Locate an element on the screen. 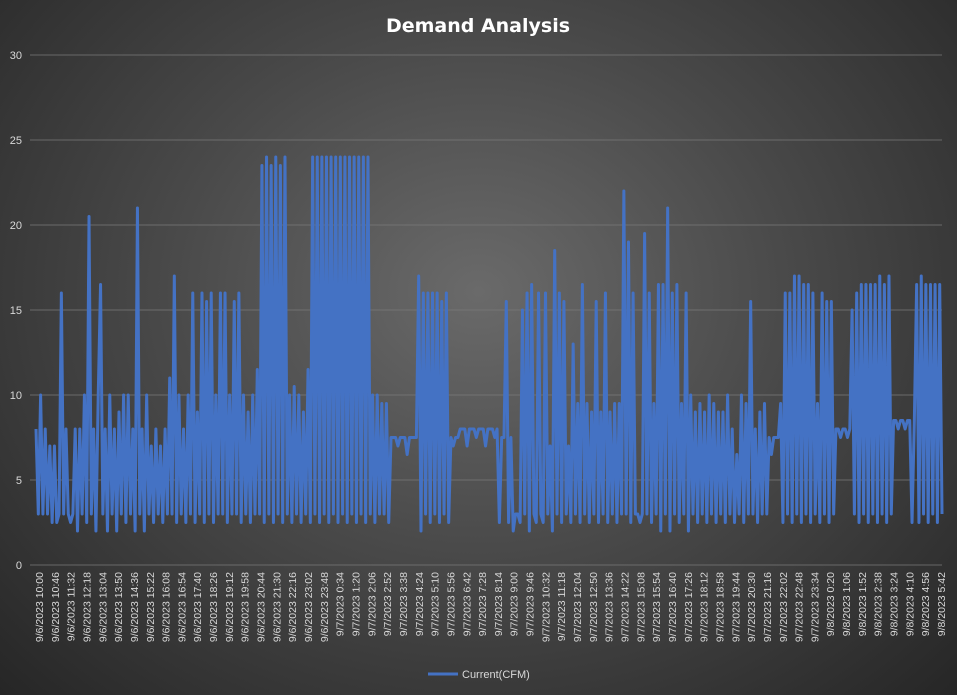 Image resolution: width=957 pixels, height=695 pixels. x-tick-label: 9/6/2023 13:04 is located at coordinates (103, 607).